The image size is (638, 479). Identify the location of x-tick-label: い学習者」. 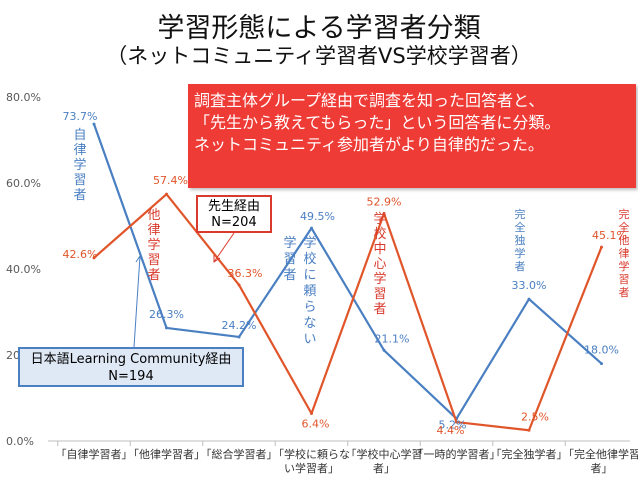
(311, 468).